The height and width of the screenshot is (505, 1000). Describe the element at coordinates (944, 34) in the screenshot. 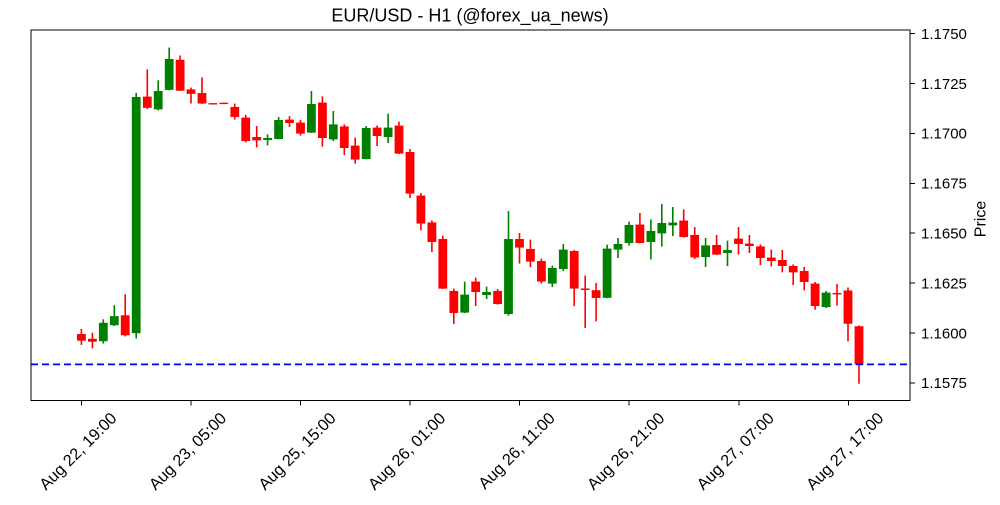

I see `svg-text: 1.1750` at that location.